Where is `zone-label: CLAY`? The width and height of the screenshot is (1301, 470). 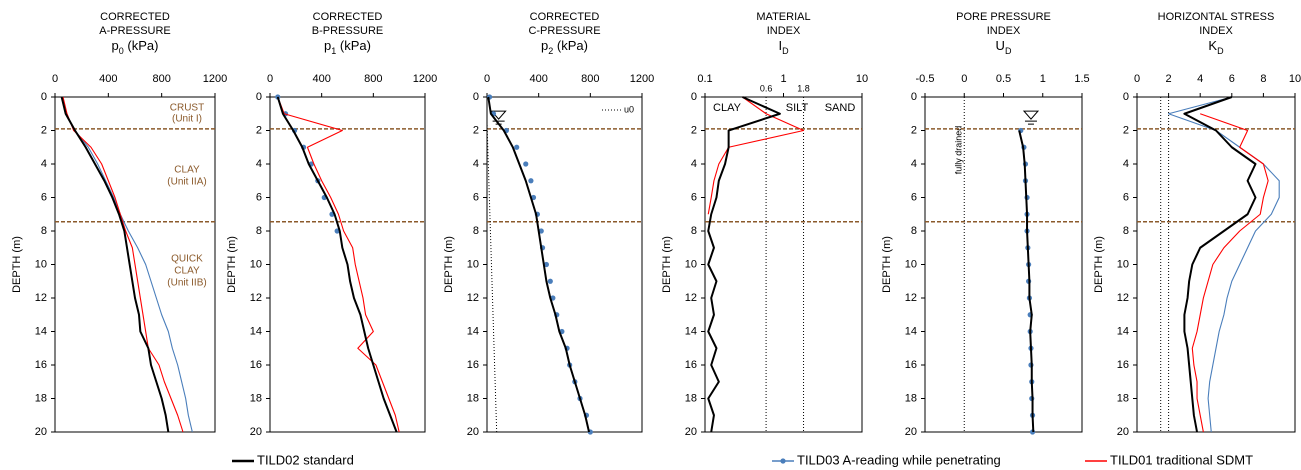 zone-label: CLAY is located at coordinates (727, 108).